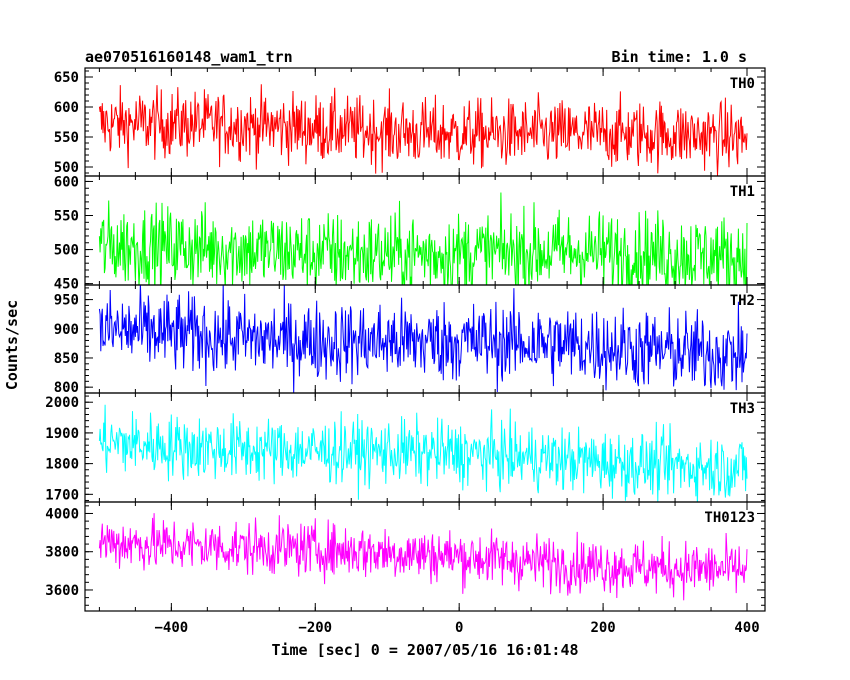  Describe the element at coordinates (742, 192) in the screenshot. I see `panel-label-th1: TH1` at that location.